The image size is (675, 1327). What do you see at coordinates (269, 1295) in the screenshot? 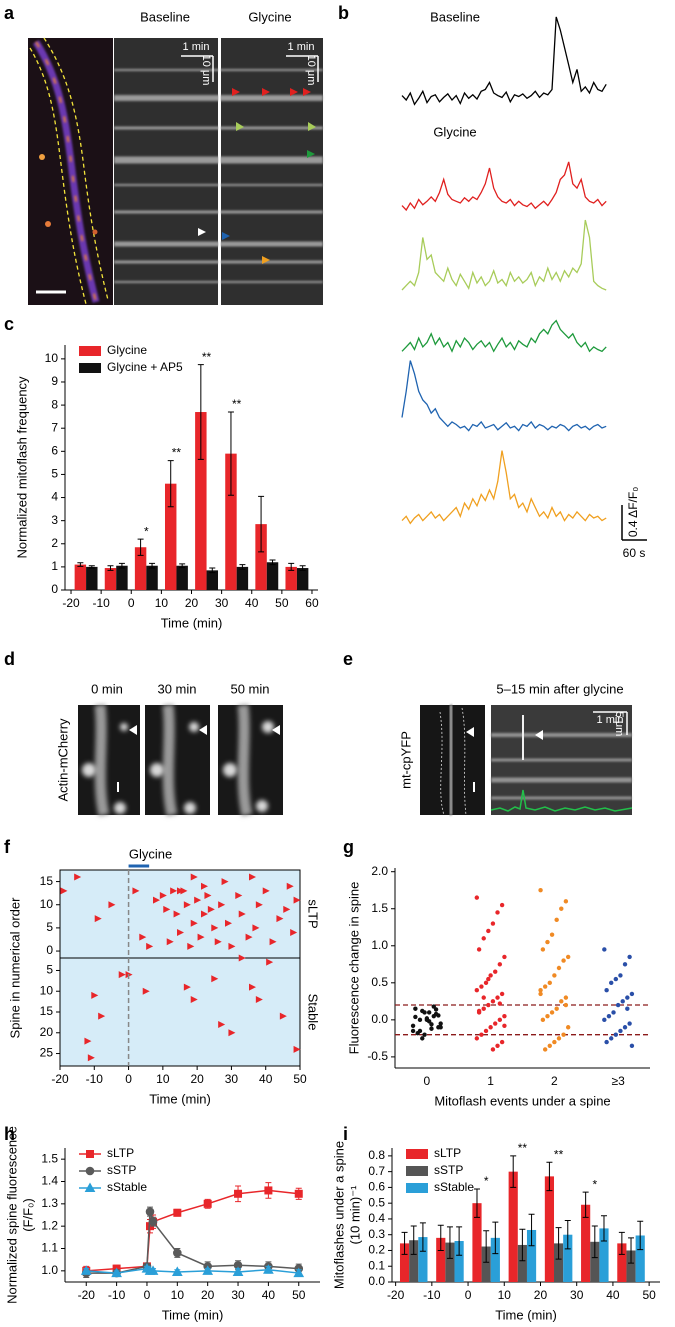
I see `x-tick-label: 40` at bounding box center [269, 1295].